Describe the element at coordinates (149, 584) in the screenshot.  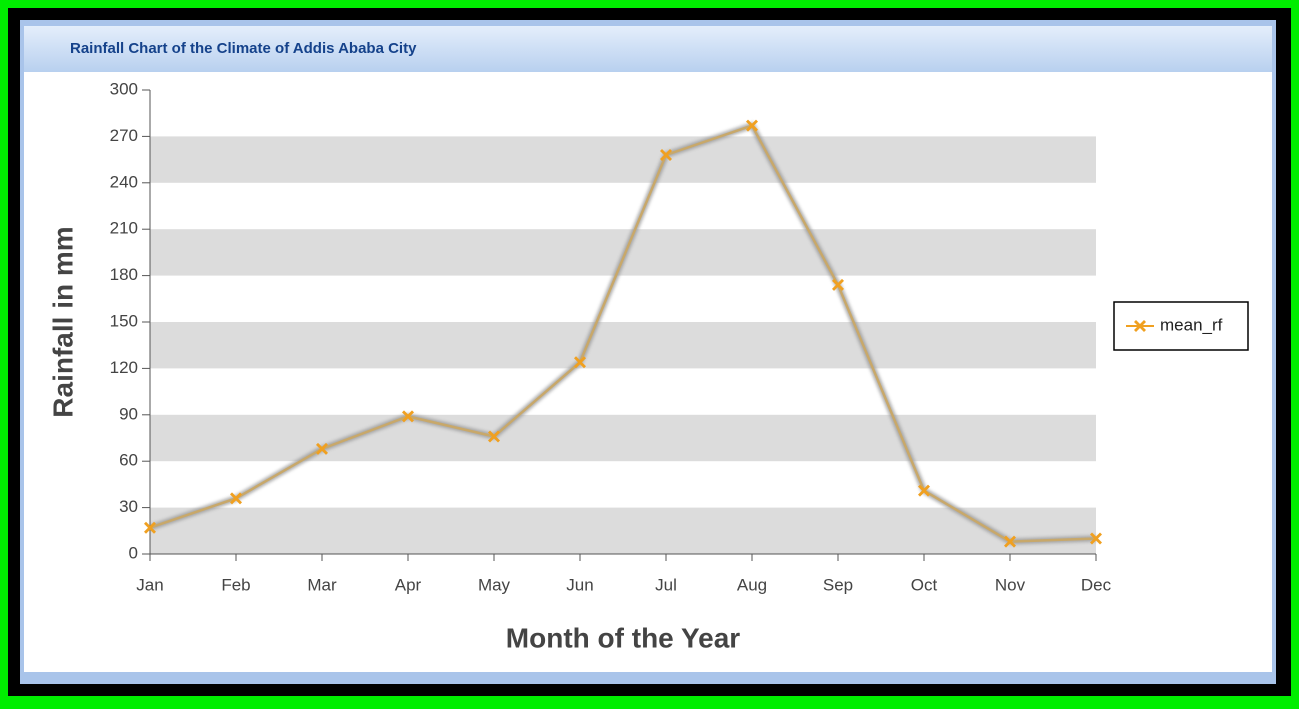
I see `x-tick-label: Jan` at that location.